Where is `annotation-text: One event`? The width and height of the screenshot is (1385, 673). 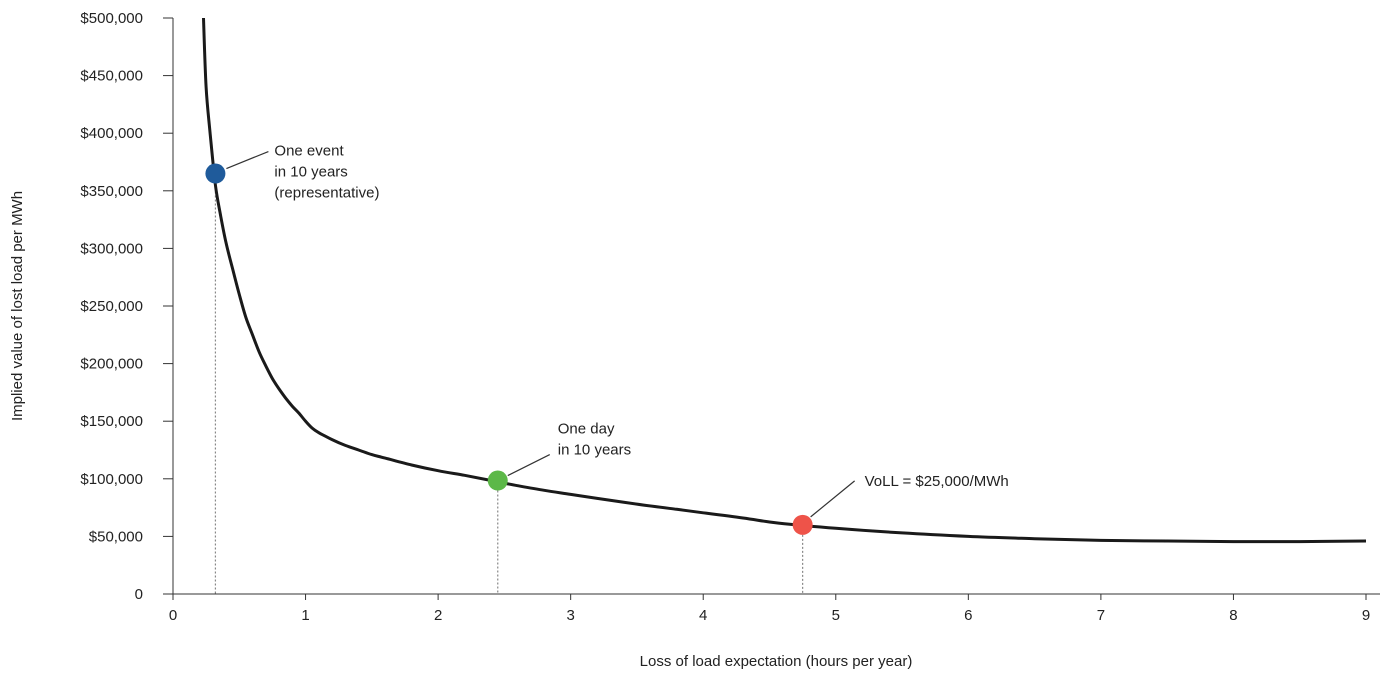
annotation-text: One event is located at coordinates (309, 151).